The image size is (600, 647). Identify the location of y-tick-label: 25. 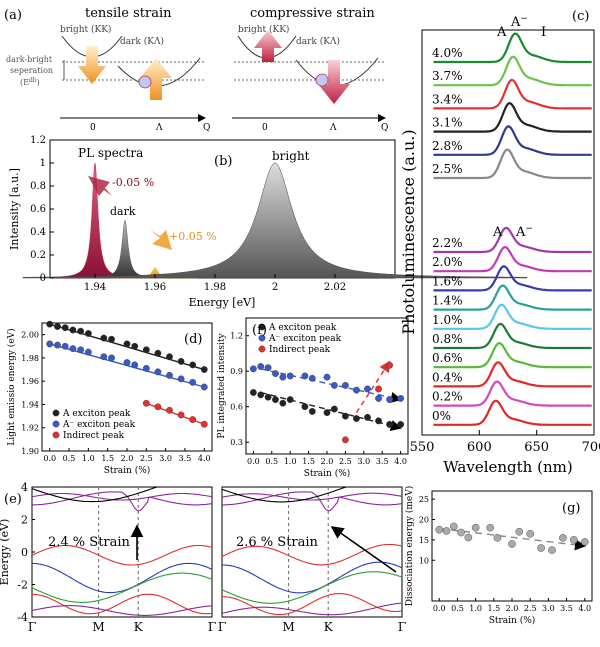
(424, 499).